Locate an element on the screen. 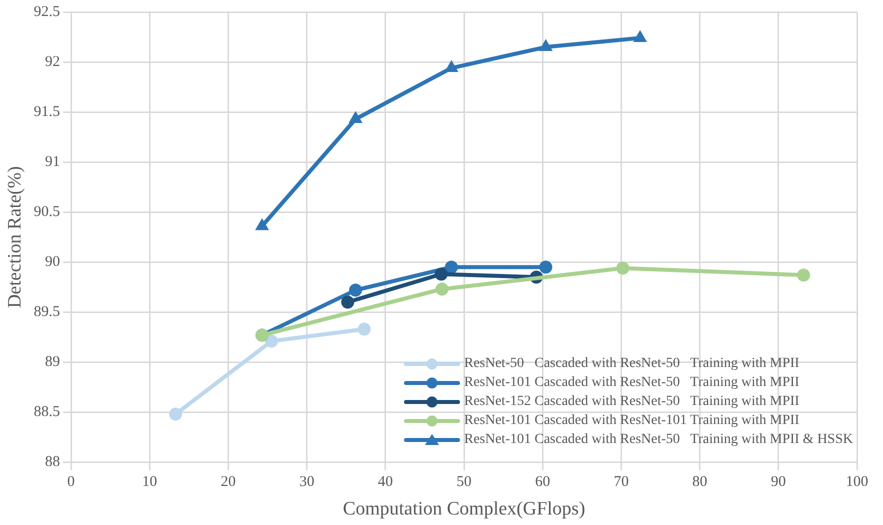 Image resolution: width=883 pixels, height=525 pixels. x-axis-title: Computation Complex(GFlops) is located at coordinates (464, 509).